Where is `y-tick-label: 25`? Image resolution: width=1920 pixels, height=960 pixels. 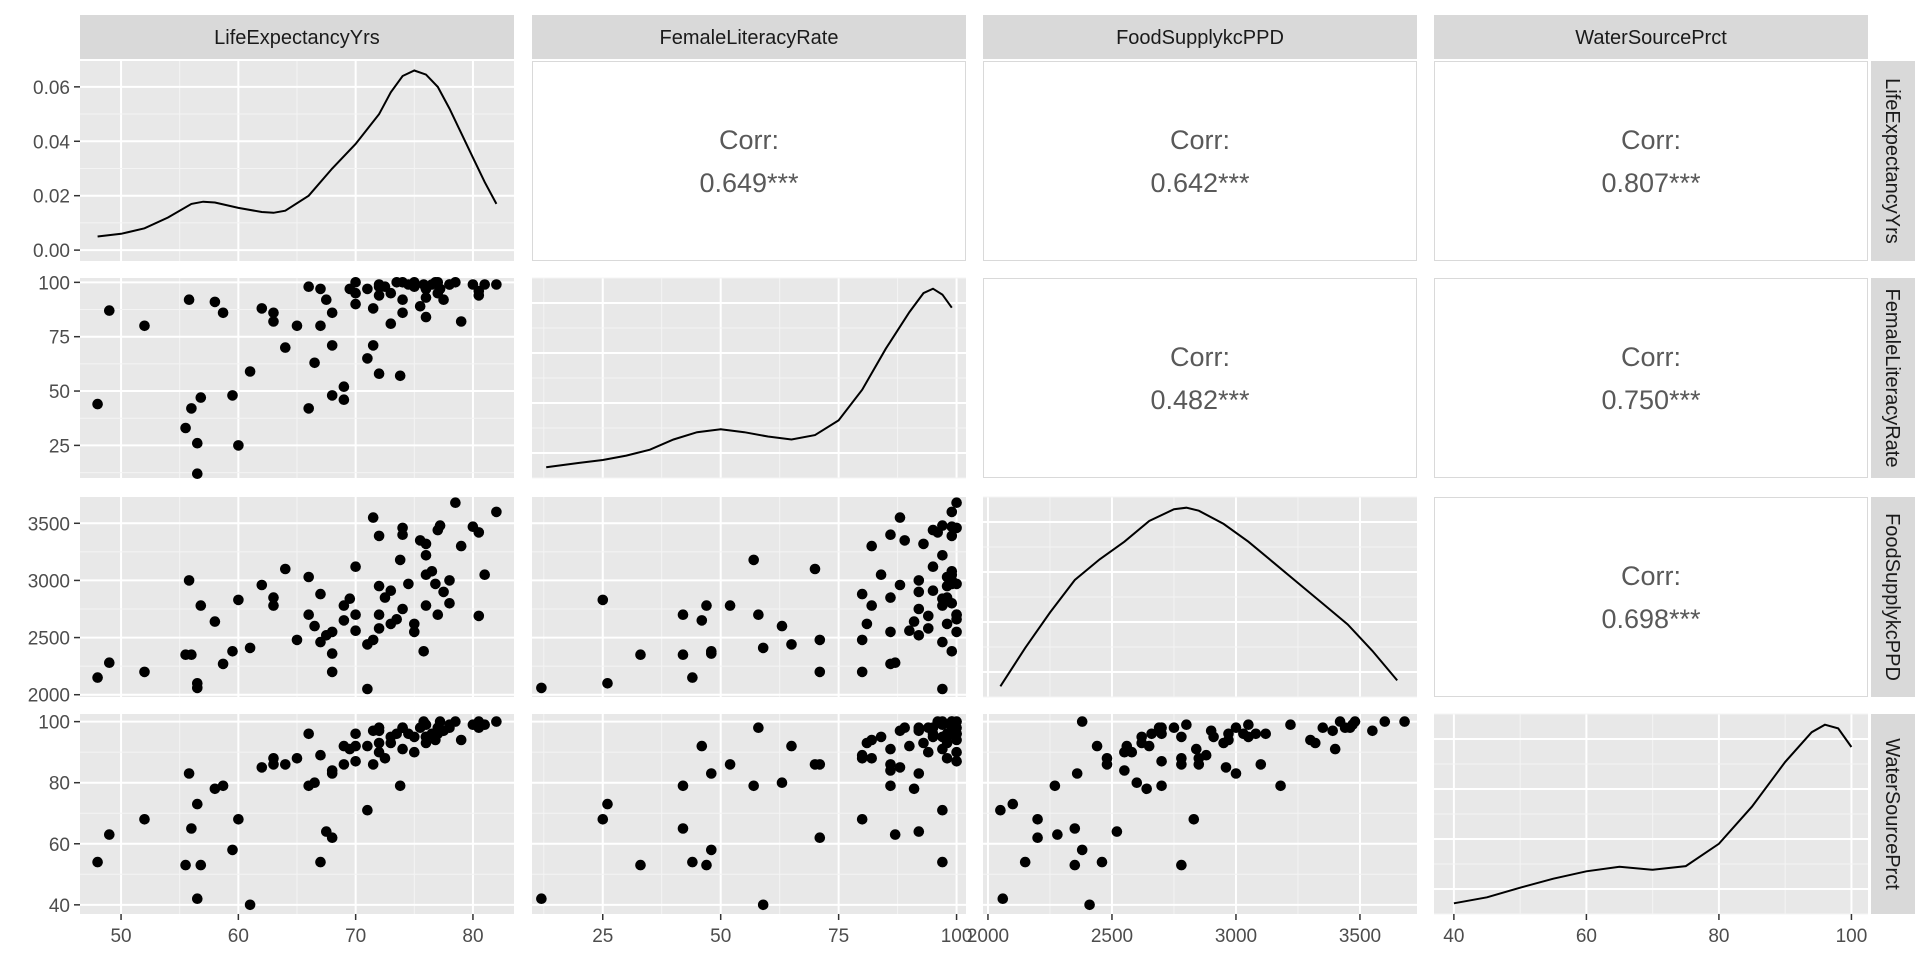 y-tick-label: 25 is located at coordinates (59, 446).